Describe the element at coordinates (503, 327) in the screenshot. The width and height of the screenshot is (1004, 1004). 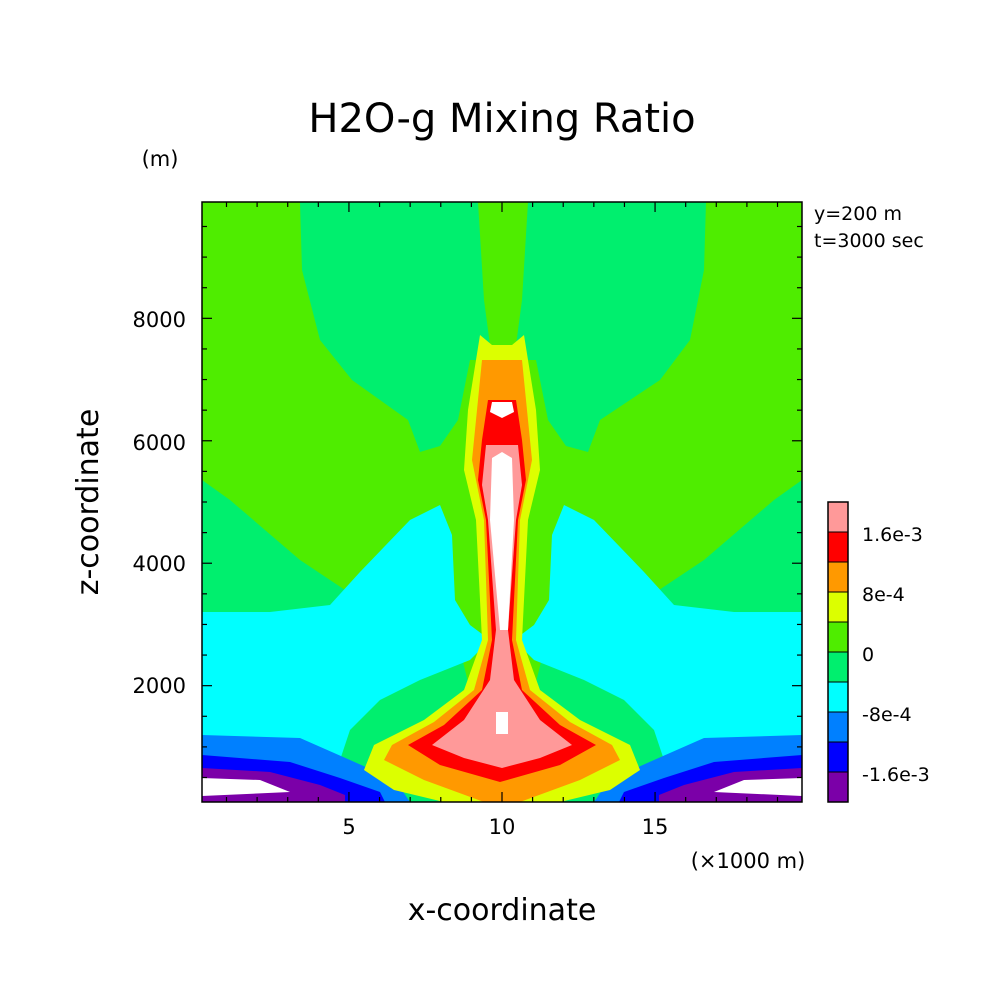
I see `contour-upper-region` at that location.